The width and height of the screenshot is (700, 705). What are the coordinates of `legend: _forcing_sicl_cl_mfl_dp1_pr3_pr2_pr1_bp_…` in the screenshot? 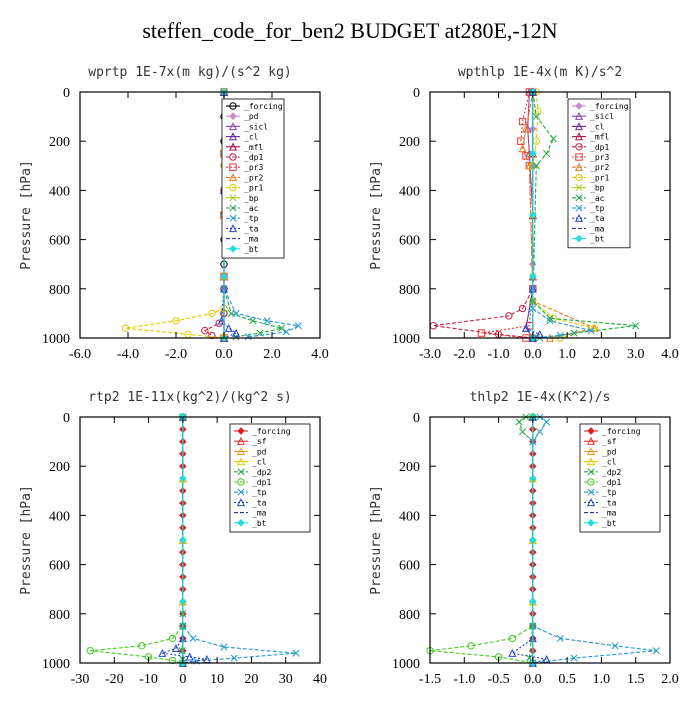 It's located at (599, 173).